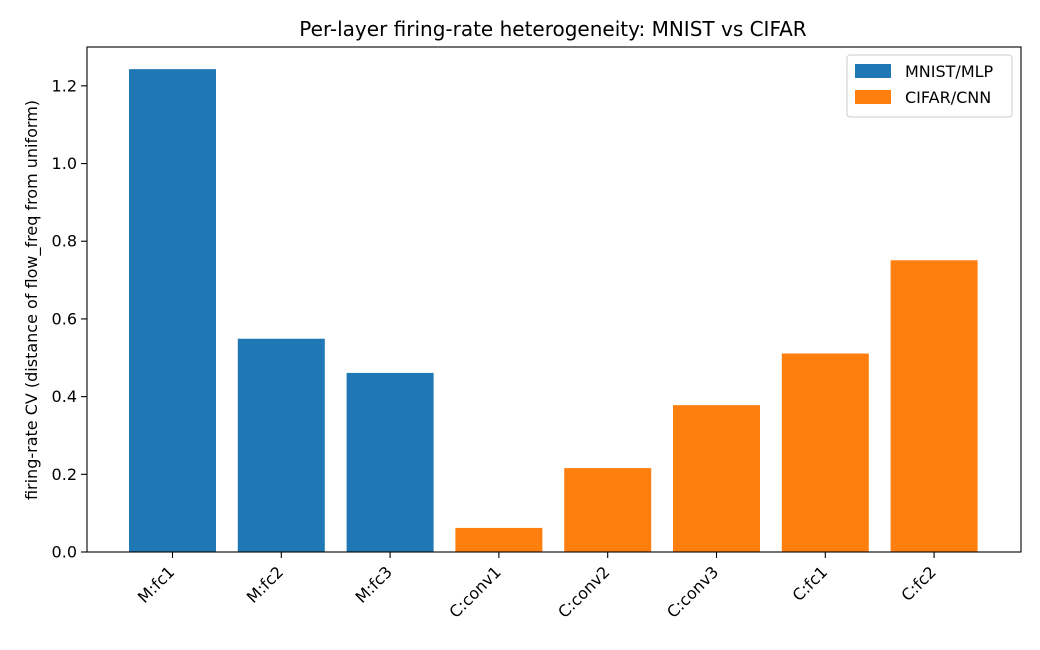 The height and width of the screenshot is (650, 1040). Describe the element at coordinates (929, 86) in the screenshot. I see `legend: MNIST/MLP CIFAR/CNN` at that location.